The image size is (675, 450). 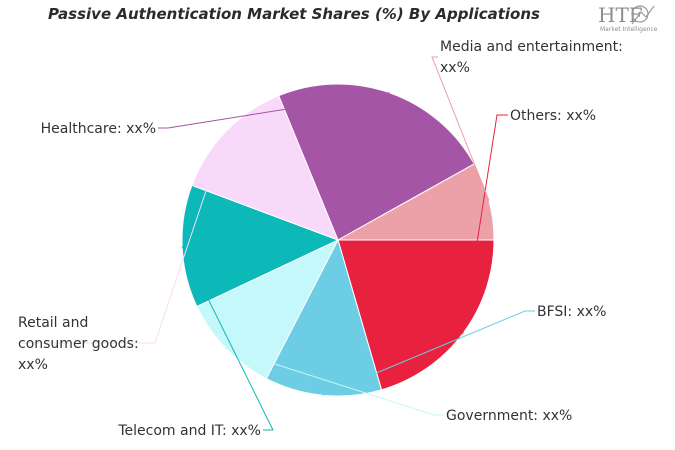 What do you see at coordinates (189, 431) in the screenshot?
I see `slice-label: Telecom and IT: xx%` at bounding box center [189, 431].